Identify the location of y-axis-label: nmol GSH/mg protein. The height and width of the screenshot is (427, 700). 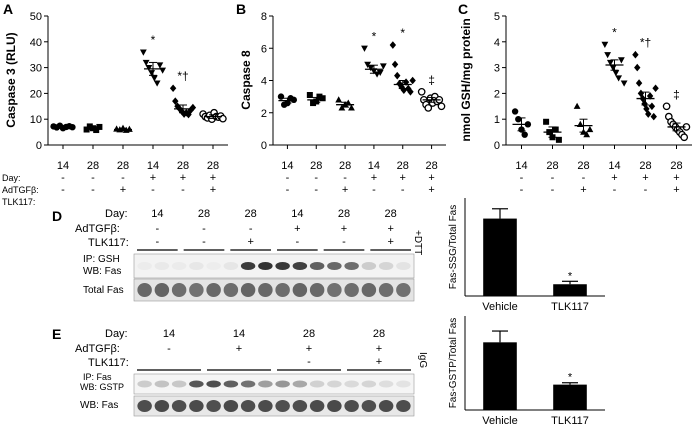
(466, 79).